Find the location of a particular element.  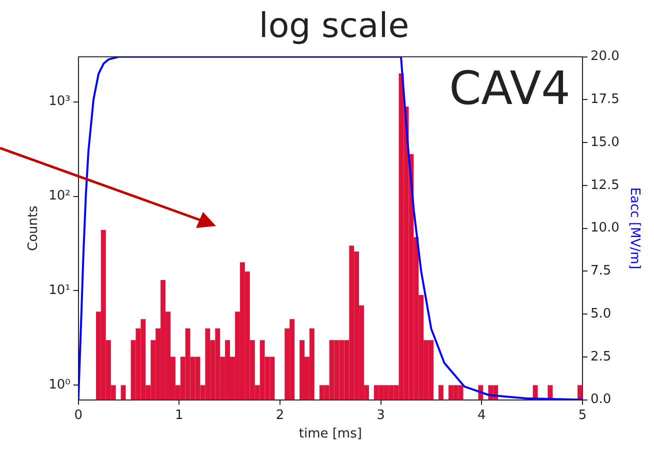

x-tick-label: 3 is located at coordinates (380, 415).